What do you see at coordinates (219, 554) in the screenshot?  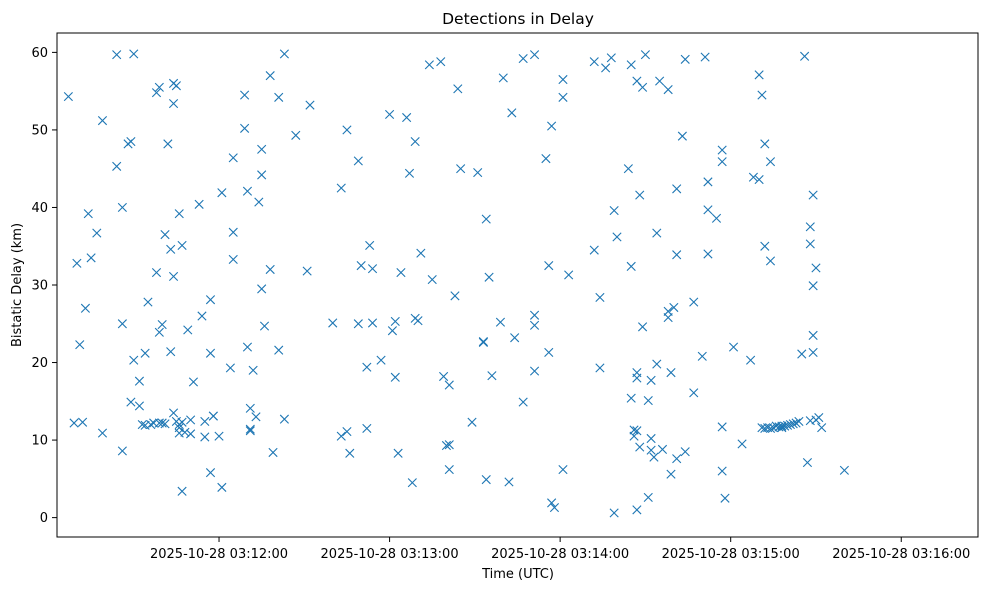 I see `x-tick-label: 2025-10-28 03:12:00` at bounding box center [219, 554].